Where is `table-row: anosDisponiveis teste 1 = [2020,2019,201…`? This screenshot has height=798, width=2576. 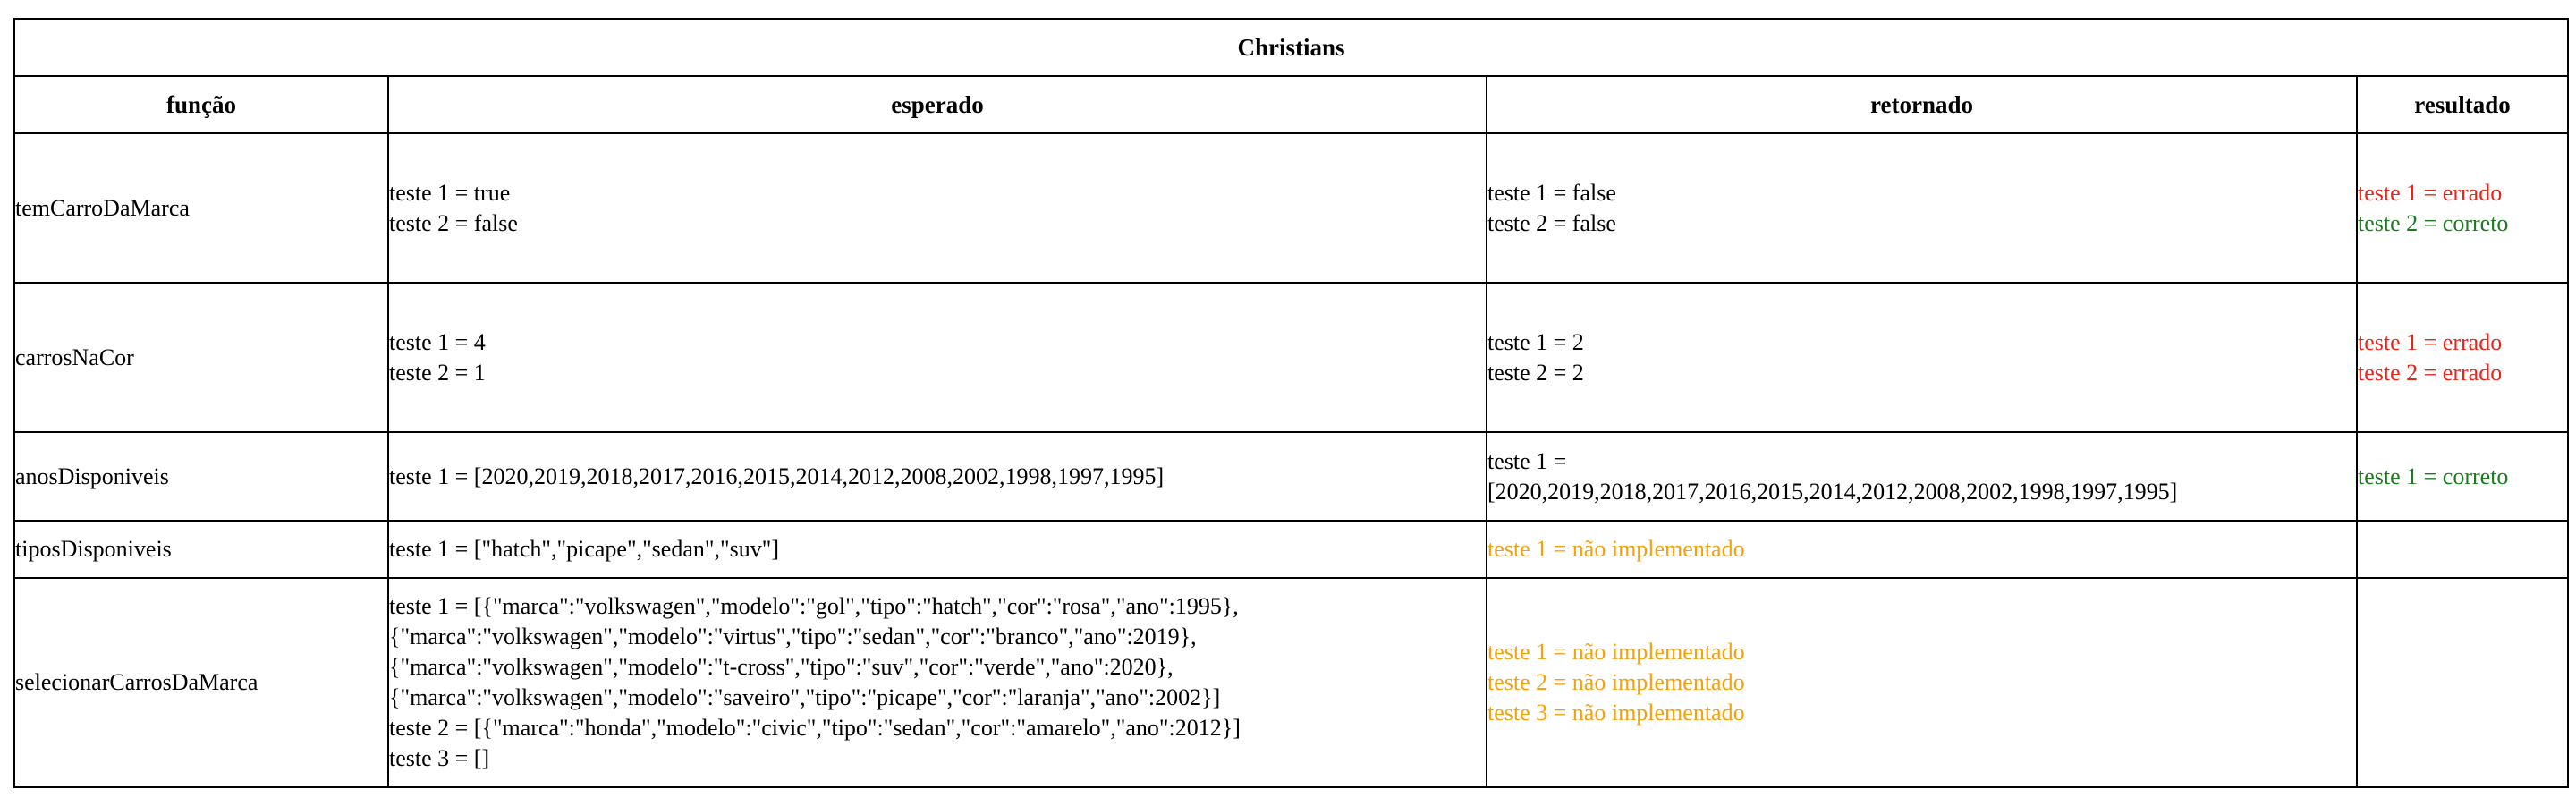 table-row: anosDisponiveis teste 1 = [2020,2019,201… is located at coordinates (1291, 477).